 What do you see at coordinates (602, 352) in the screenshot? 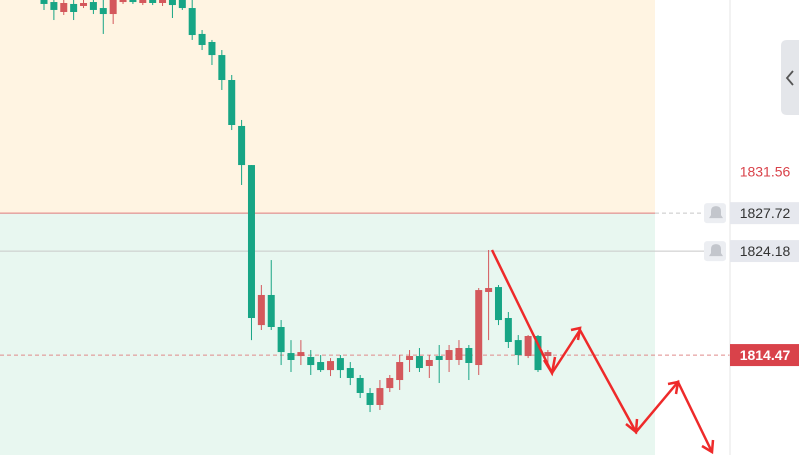
I see `forecast-arrow` at bounding box center [602, 352].